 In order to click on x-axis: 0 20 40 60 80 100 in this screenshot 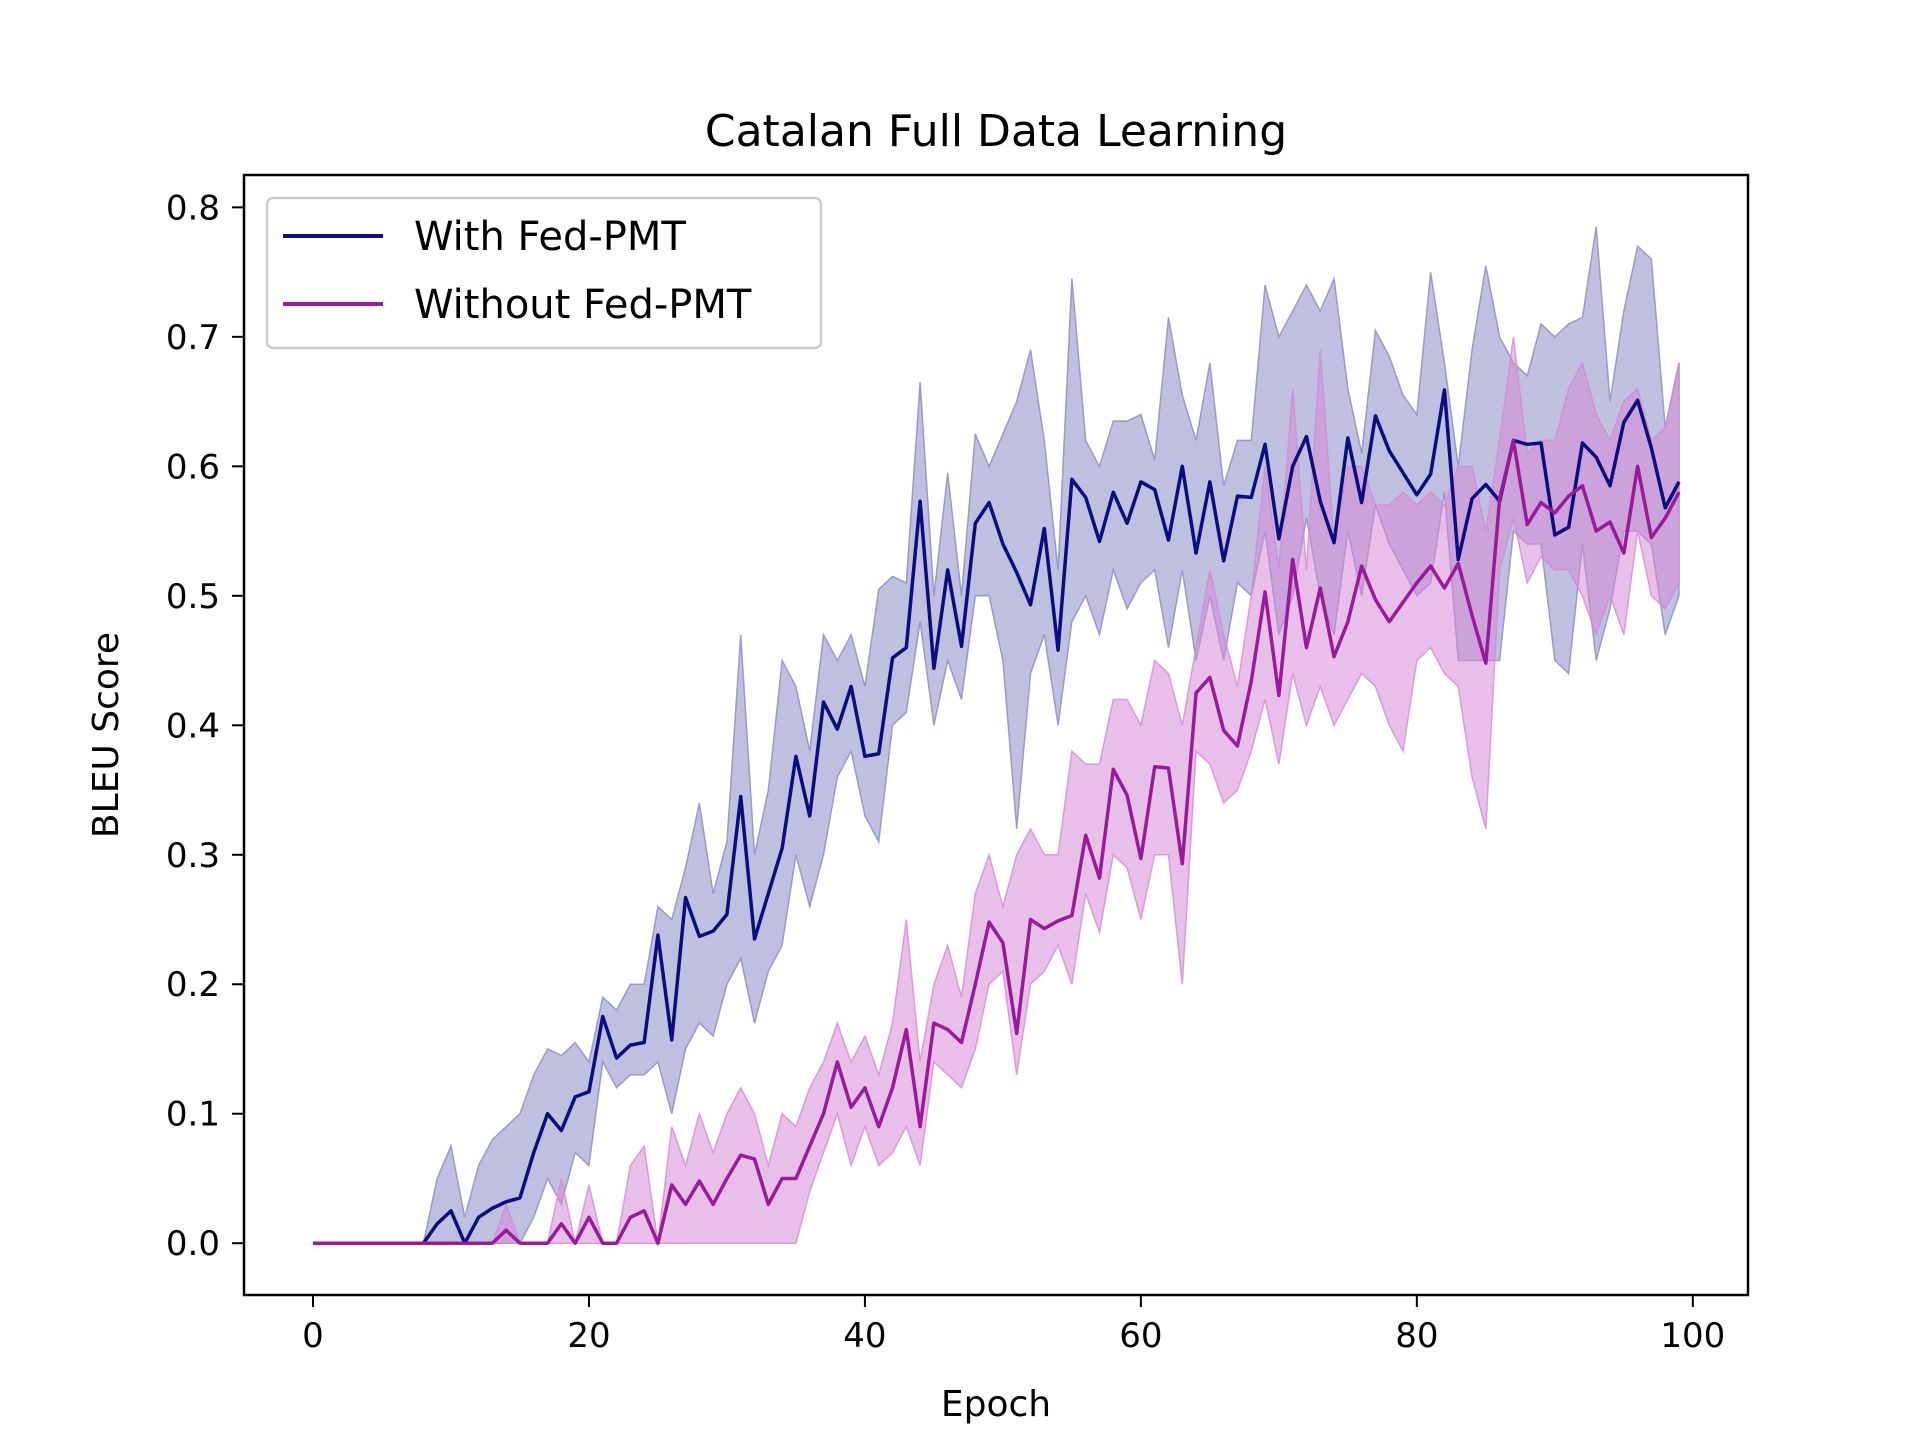, I will do `click(1013, 1325)`.